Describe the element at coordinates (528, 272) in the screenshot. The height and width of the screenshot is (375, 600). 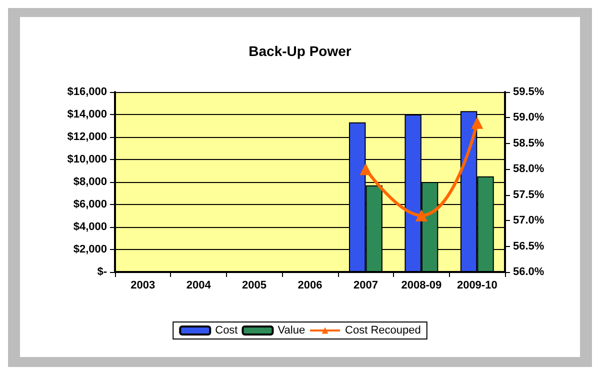
I see `y2-tick-label: 56.0%` at that location.